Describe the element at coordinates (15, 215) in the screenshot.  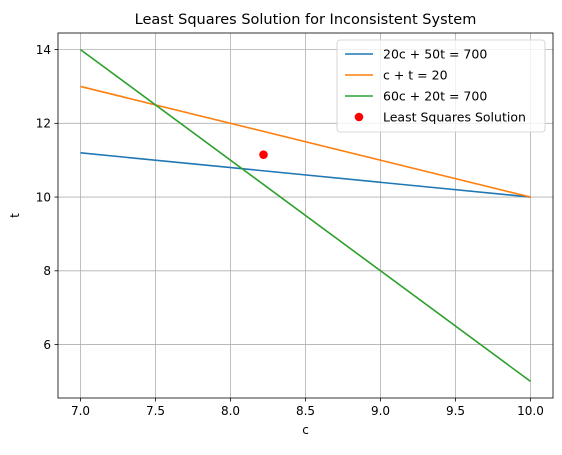
I see `y-axis-label: t` at that location.